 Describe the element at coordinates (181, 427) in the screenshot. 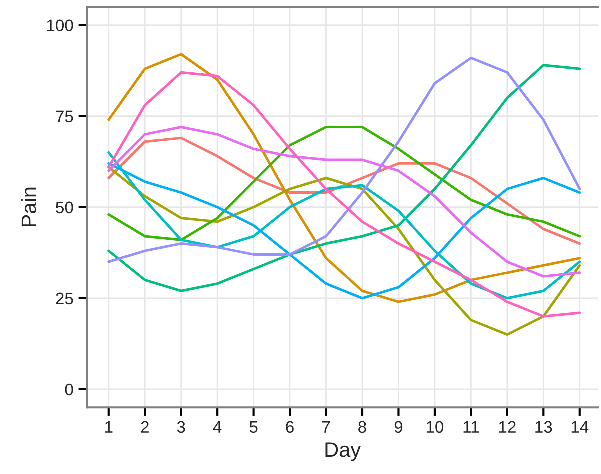

I see `x-tick-label: 3` at that location.